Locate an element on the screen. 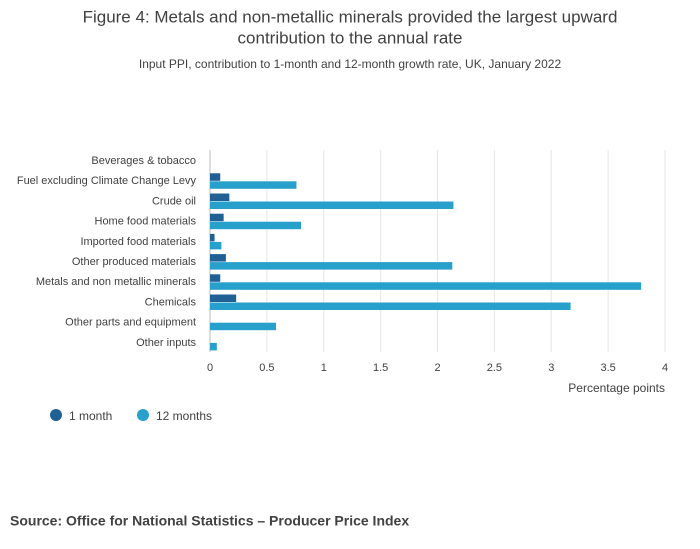 Image resolution: width=700 pixels, height=549 pixels. chart-title: contribution to the annual rate is located at coordinates (350, 37).